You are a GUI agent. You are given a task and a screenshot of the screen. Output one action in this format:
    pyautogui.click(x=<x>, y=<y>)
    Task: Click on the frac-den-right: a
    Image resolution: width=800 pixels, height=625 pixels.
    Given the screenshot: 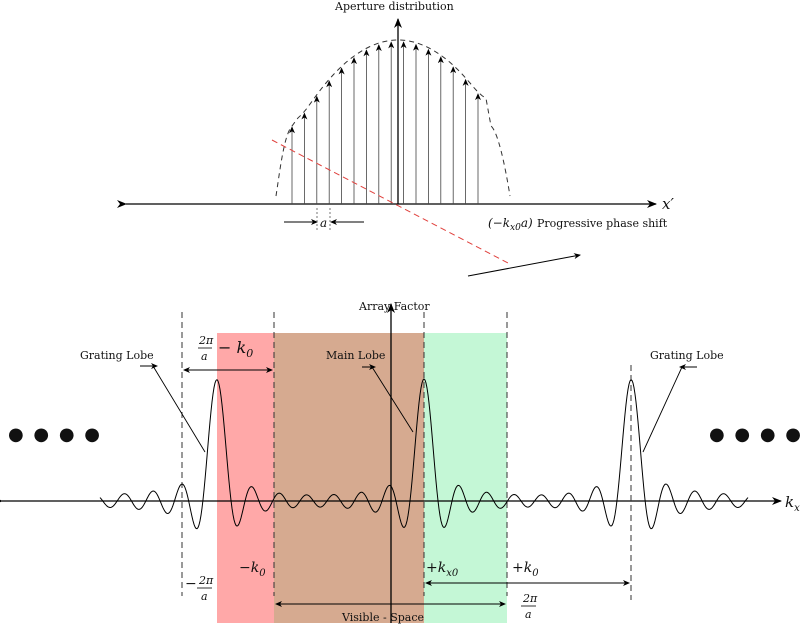 What is the action you would take?
    pyautogui.click(x=528, y=614)
    